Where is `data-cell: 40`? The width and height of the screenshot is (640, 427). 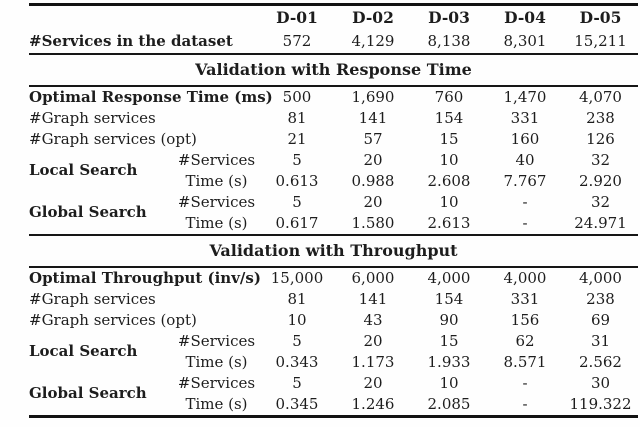
data-cell: 40 is located at coordinates (525, 159).